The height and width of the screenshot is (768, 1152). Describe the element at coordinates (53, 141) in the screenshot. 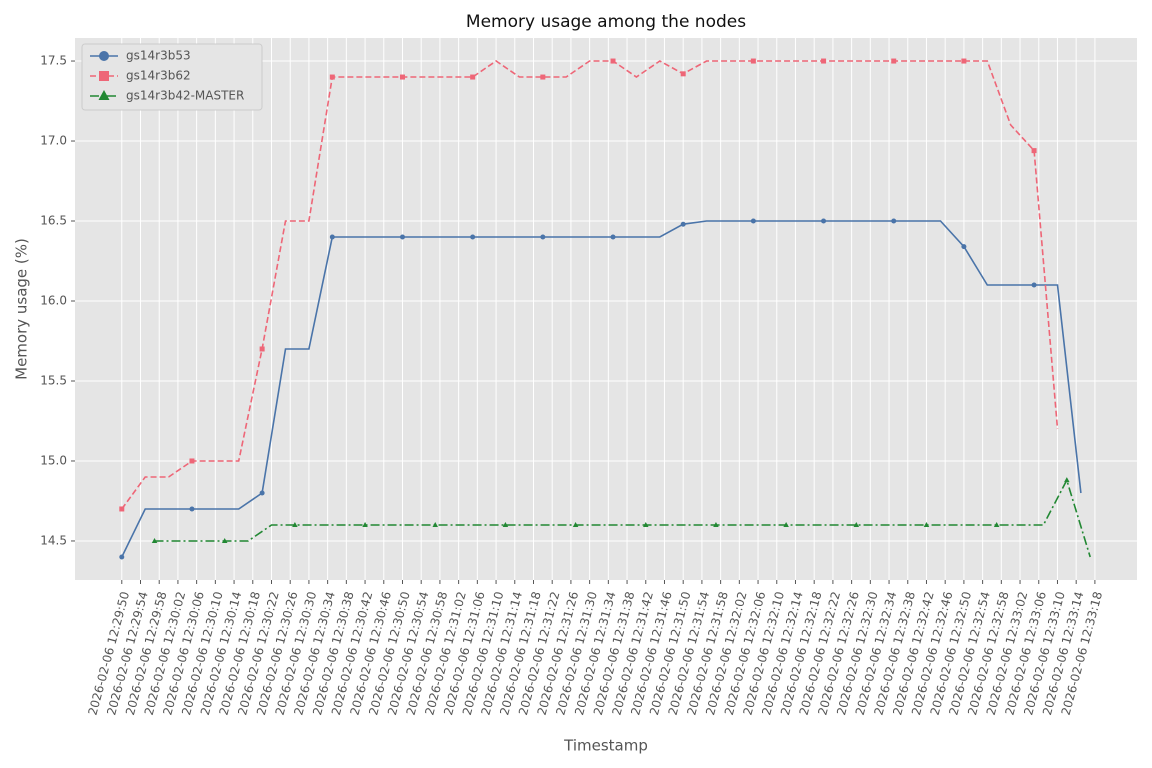

I see `y-tick-label: 17.0` at that location.